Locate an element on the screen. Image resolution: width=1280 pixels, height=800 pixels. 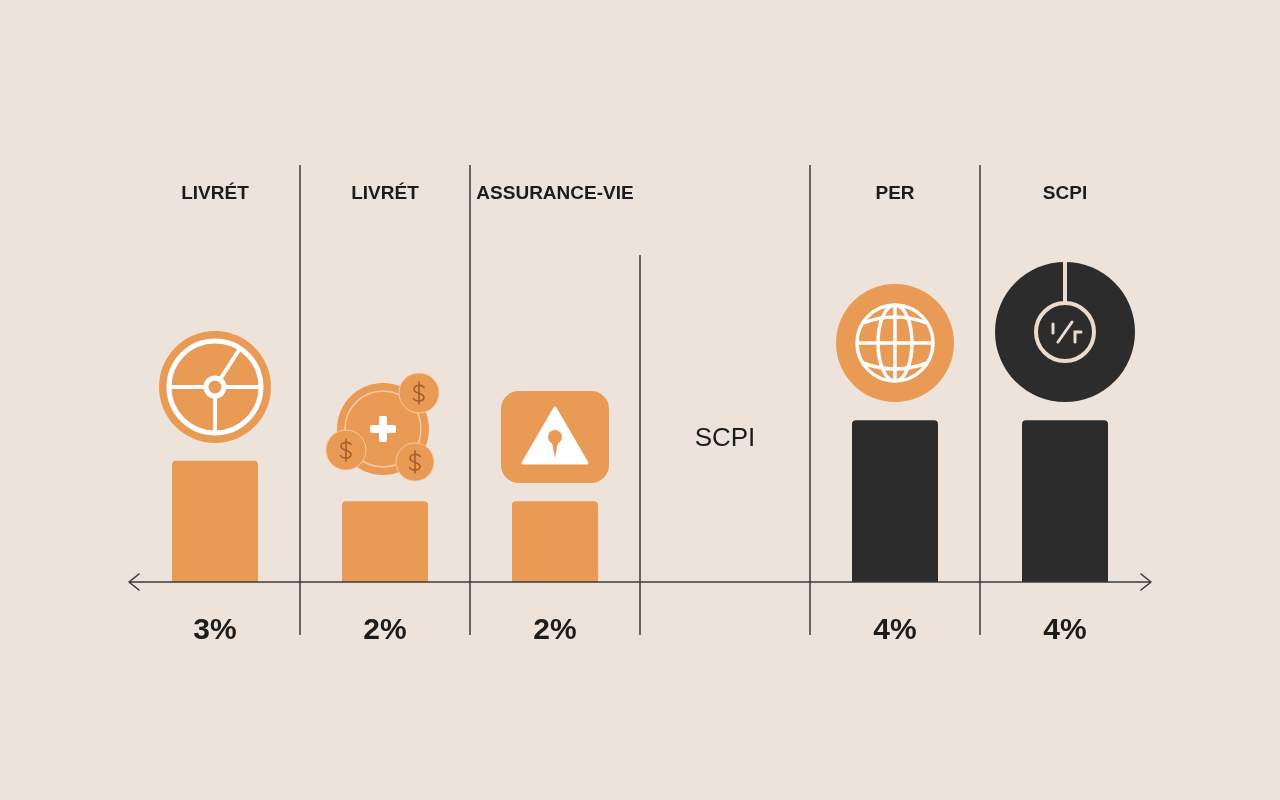
x-tick-label: ASSURANCE-VIE is located at coordinates (555, 192).